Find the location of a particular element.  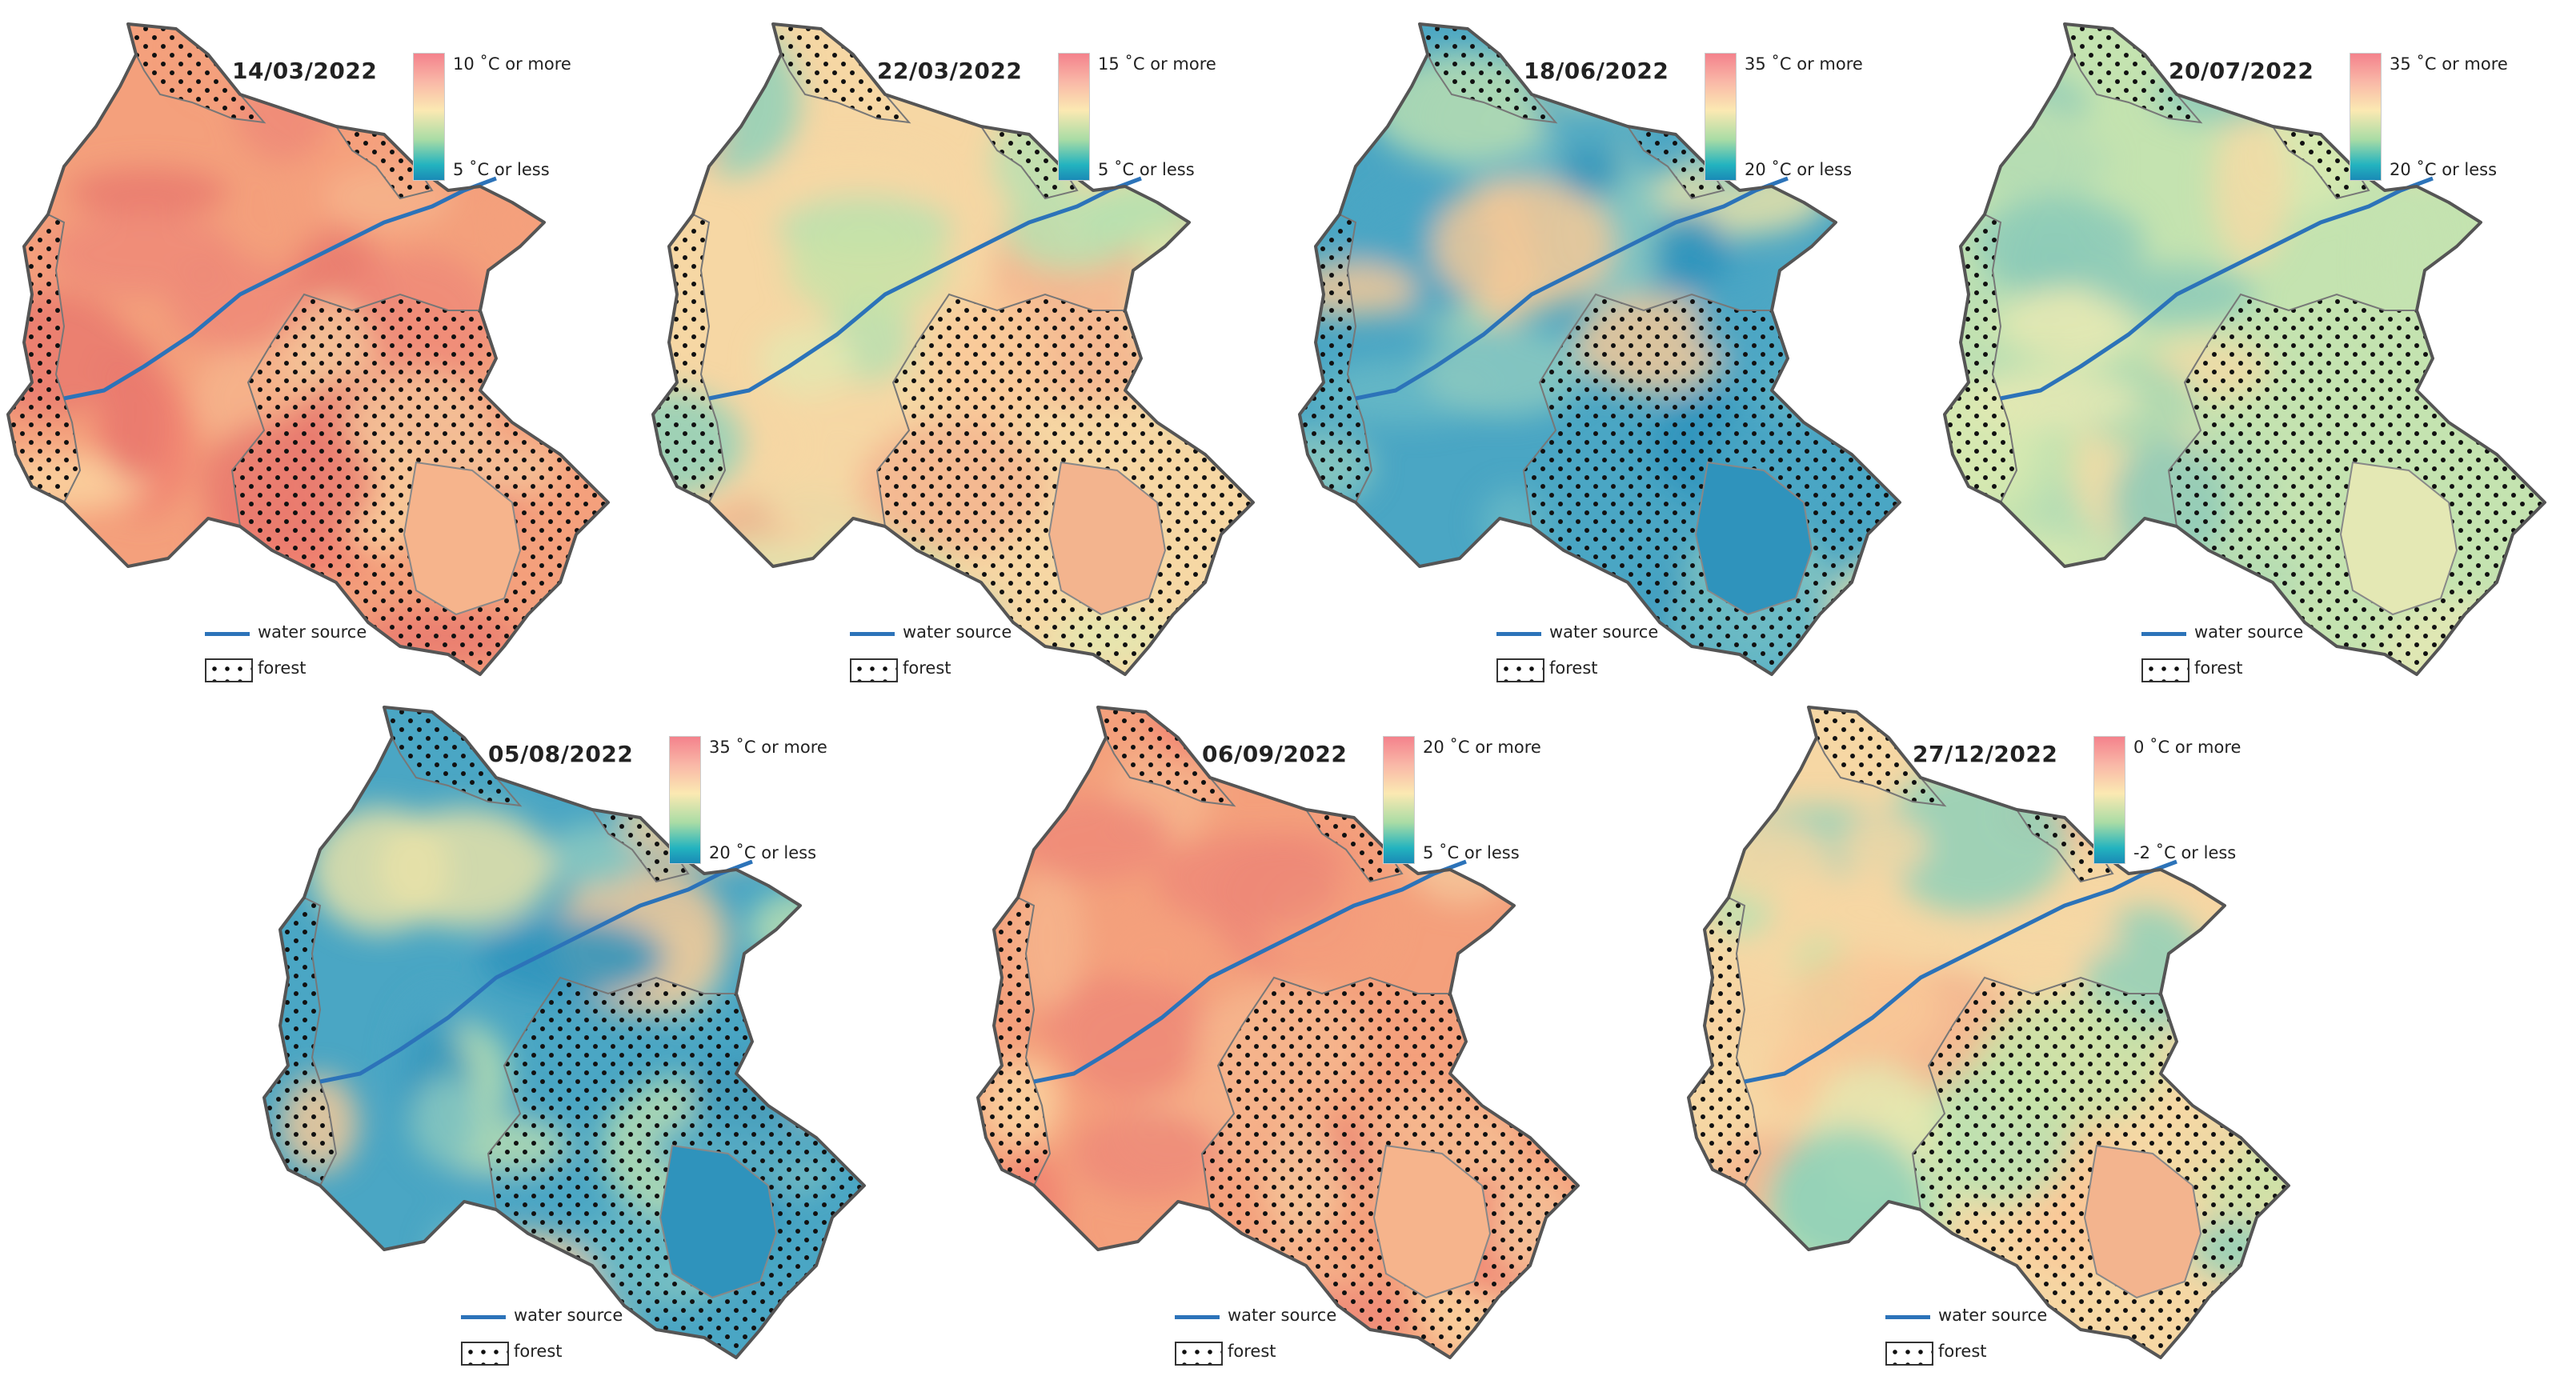

map-date: 18/06/2022 is located at coordinates (1596, 71).